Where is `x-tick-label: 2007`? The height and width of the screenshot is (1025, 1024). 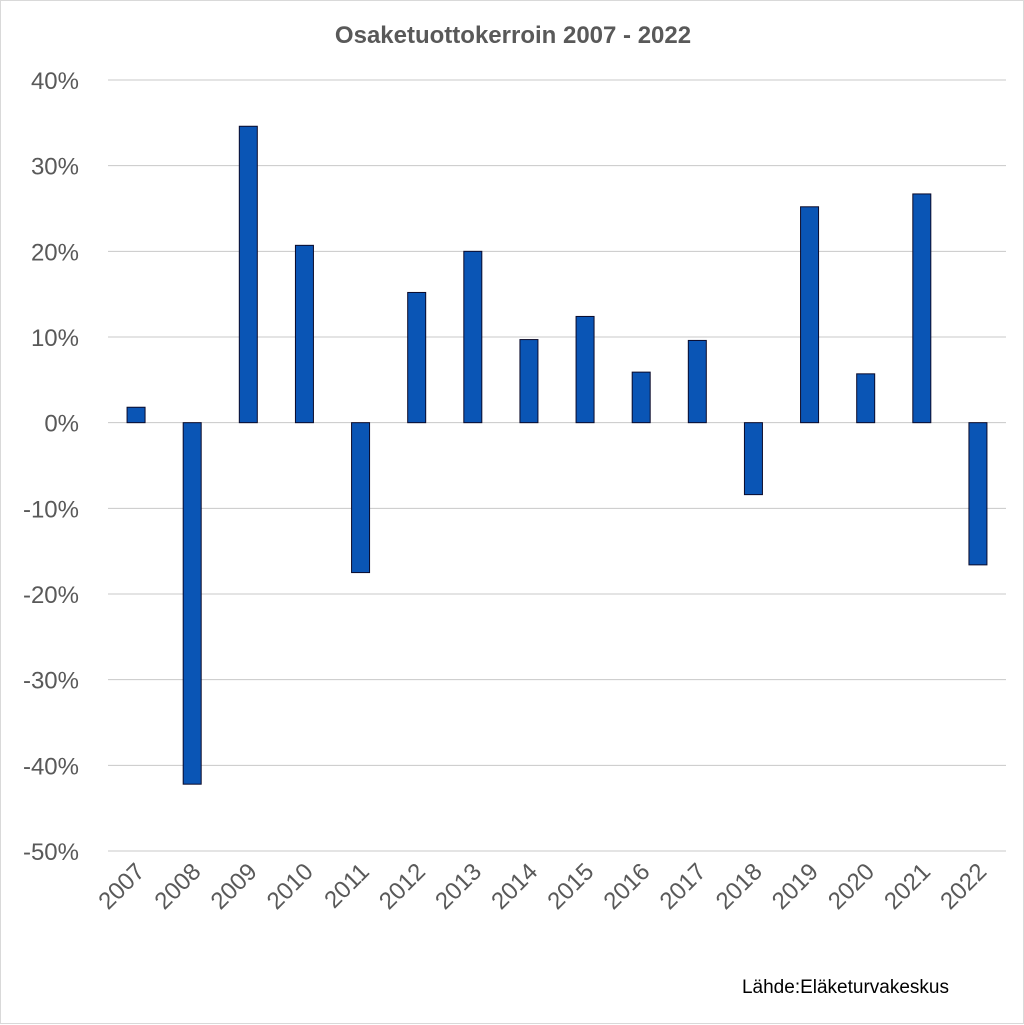
x-tick-label: 2007 is located at coordinates (121, 886).